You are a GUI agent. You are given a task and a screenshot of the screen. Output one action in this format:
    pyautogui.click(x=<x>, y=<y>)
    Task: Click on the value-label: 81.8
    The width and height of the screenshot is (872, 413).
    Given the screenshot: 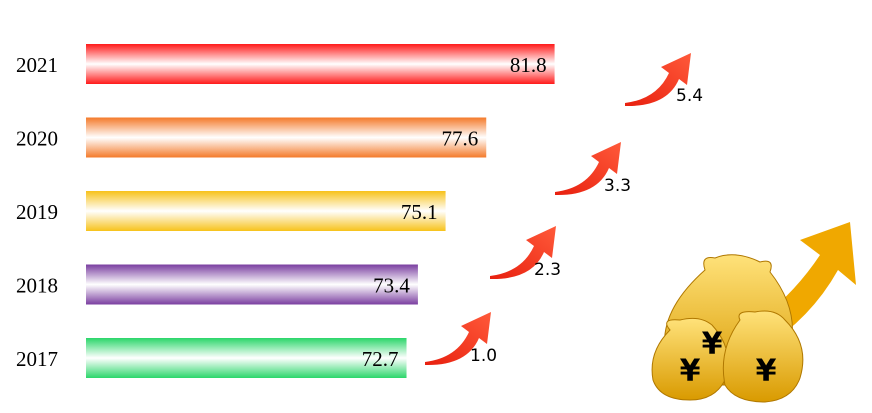 What is the action you would take?
    pyautogui.click(x=528, y=65)
    